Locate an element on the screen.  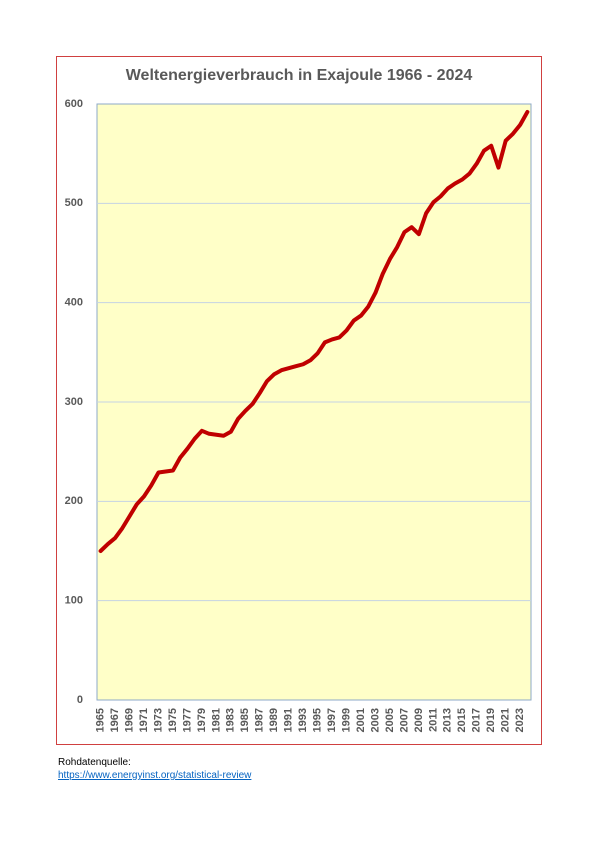
x-tick-label: 2005 is located at coordinates (390, 720).